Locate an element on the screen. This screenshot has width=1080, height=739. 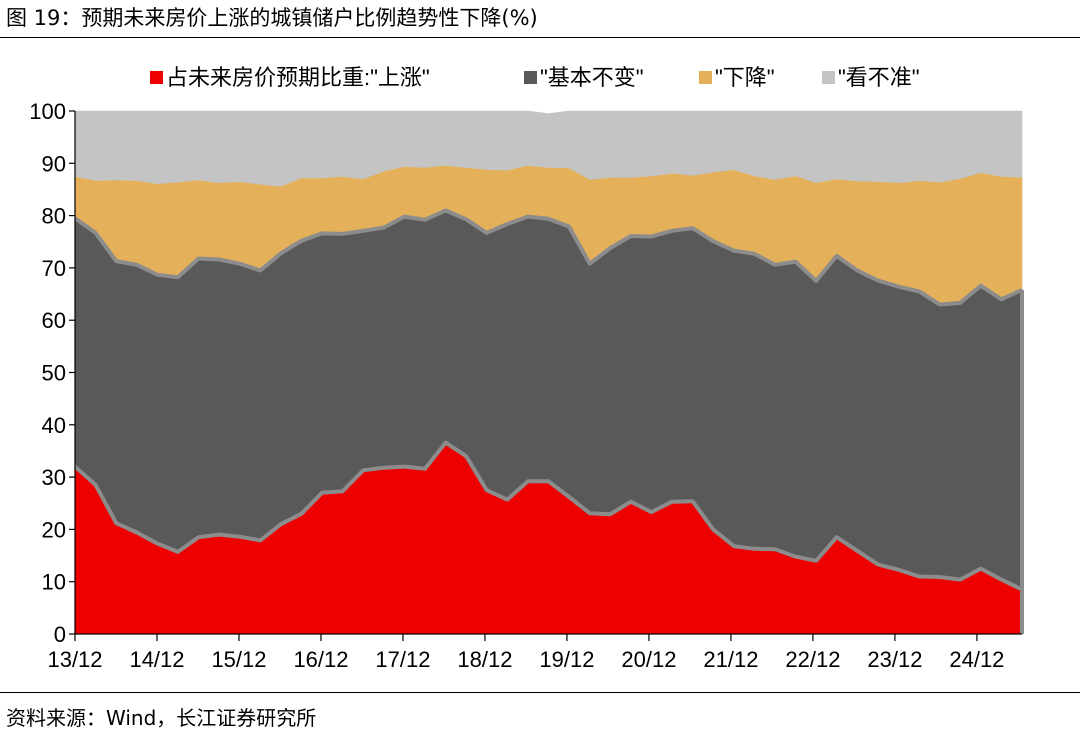
y-tick-label: 80 is located at coordinates (54, 216).